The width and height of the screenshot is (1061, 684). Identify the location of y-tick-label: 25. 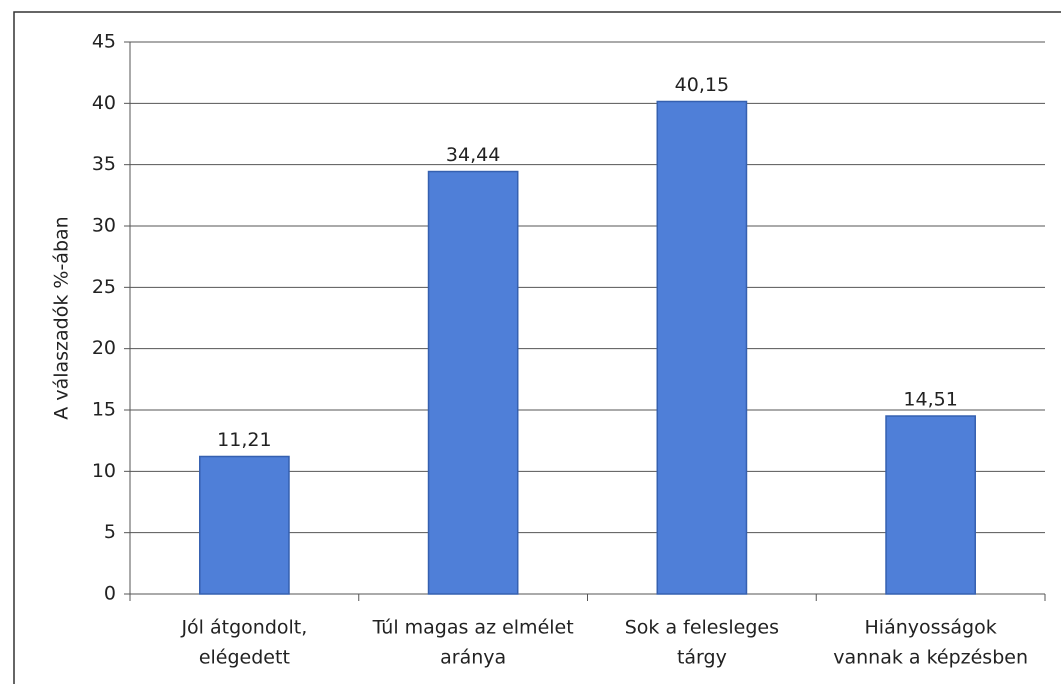
(104, 287).